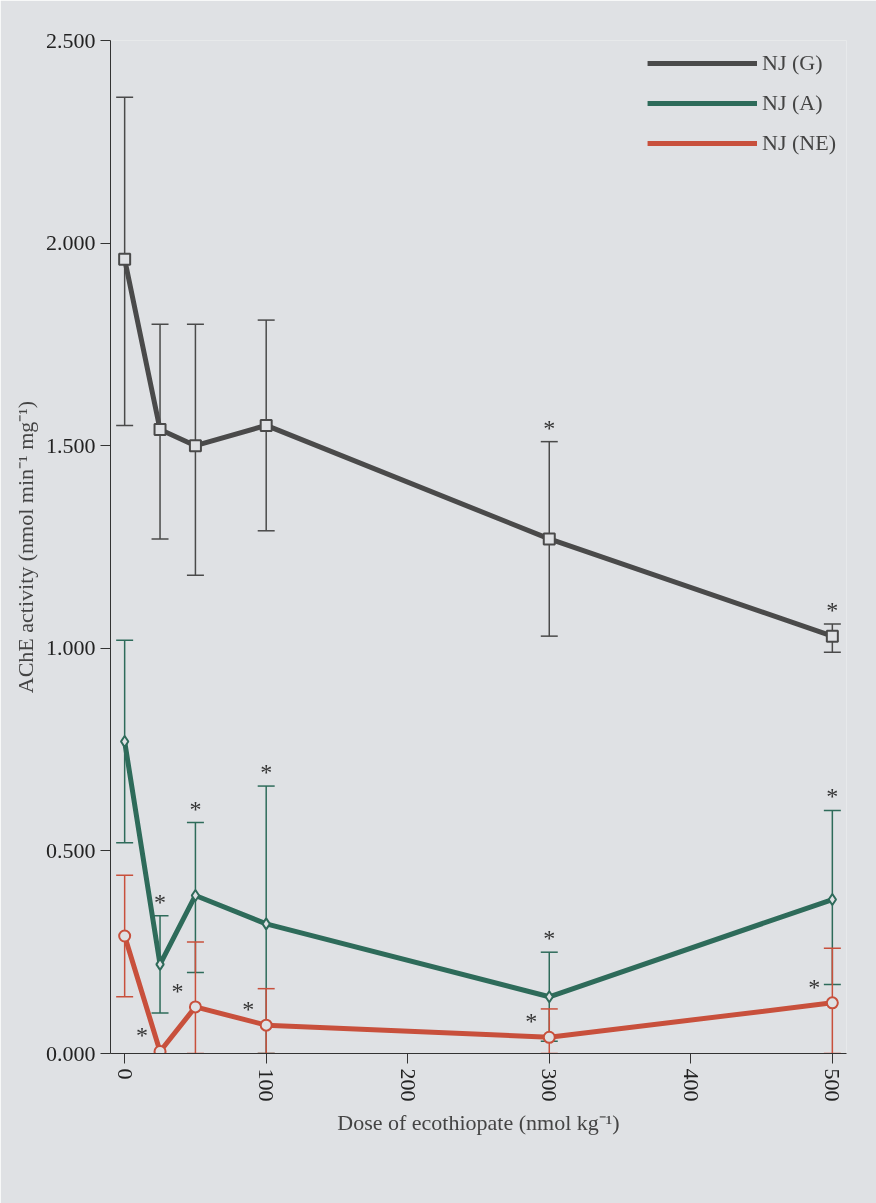 This screenshot has height=1203, width=876. What do you see at coordinates (71, 445) in the screenshot?
I see `y-tick-label: 1.500` at bounding box center [71, 445].